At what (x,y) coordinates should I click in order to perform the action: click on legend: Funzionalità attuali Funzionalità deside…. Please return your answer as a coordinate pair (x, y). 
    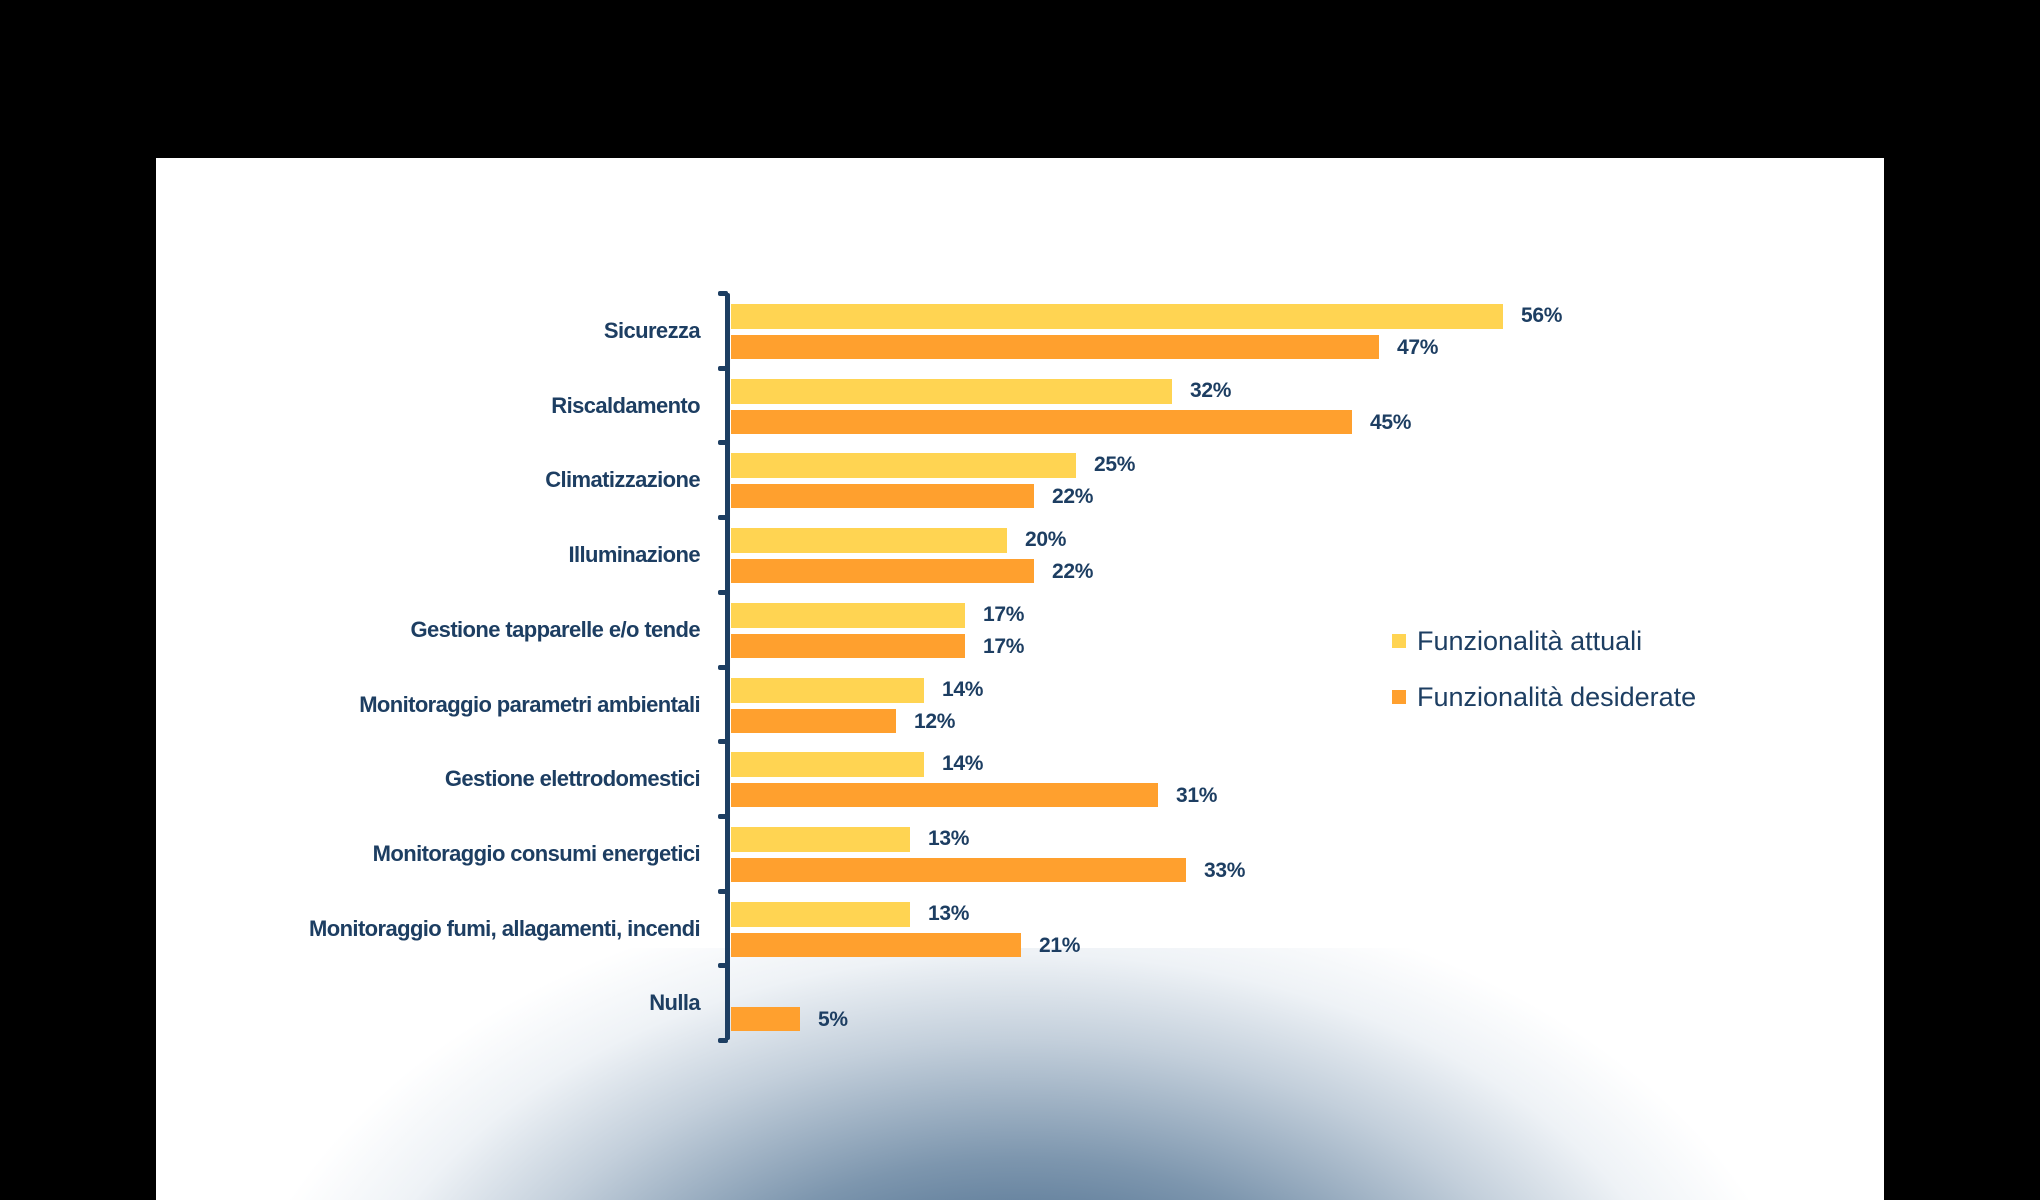
    Looking at the image, I should click on (1544, 676).